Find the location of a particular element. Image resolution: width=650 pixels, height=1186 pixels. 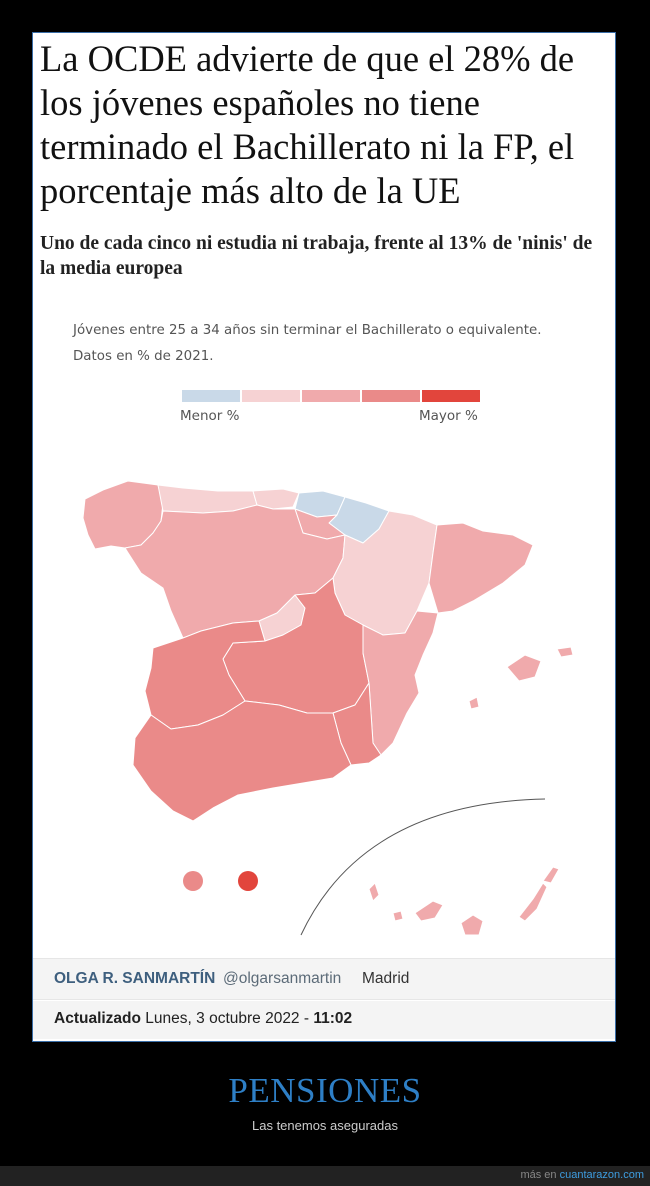

legend-max-label: Mayor % is located at coordinates (448, 416).